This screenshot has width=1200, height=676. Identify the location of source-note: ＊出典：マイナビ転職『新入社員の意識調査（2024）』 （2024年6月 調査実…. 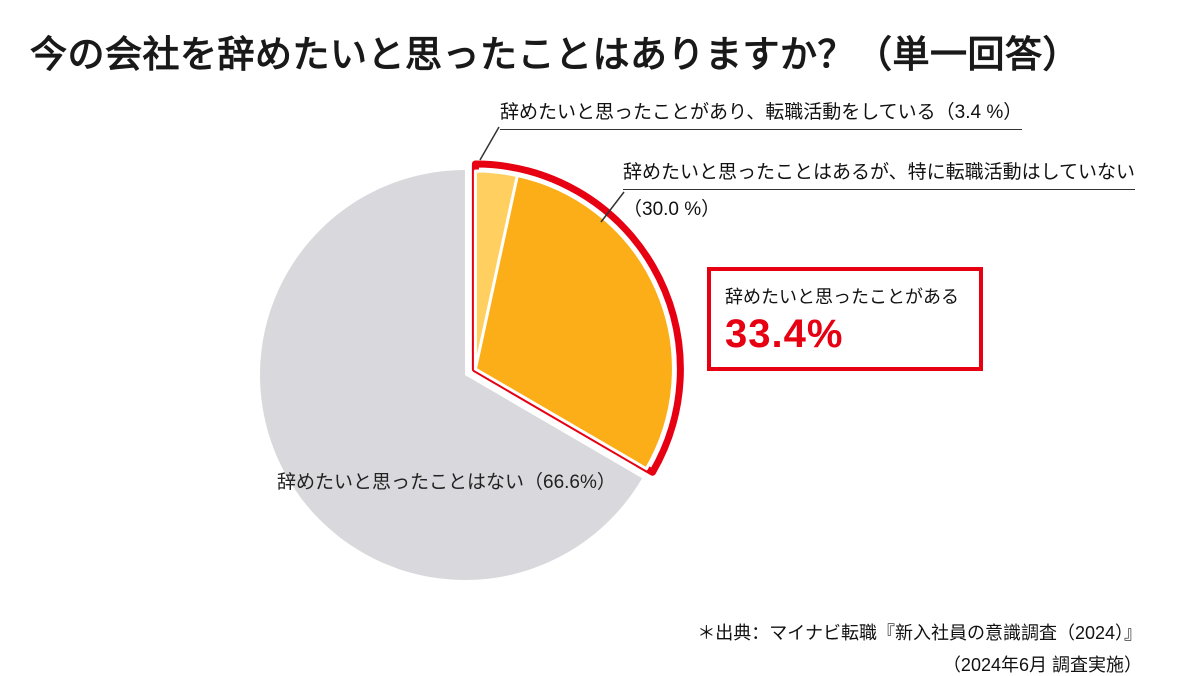
(919, 647).